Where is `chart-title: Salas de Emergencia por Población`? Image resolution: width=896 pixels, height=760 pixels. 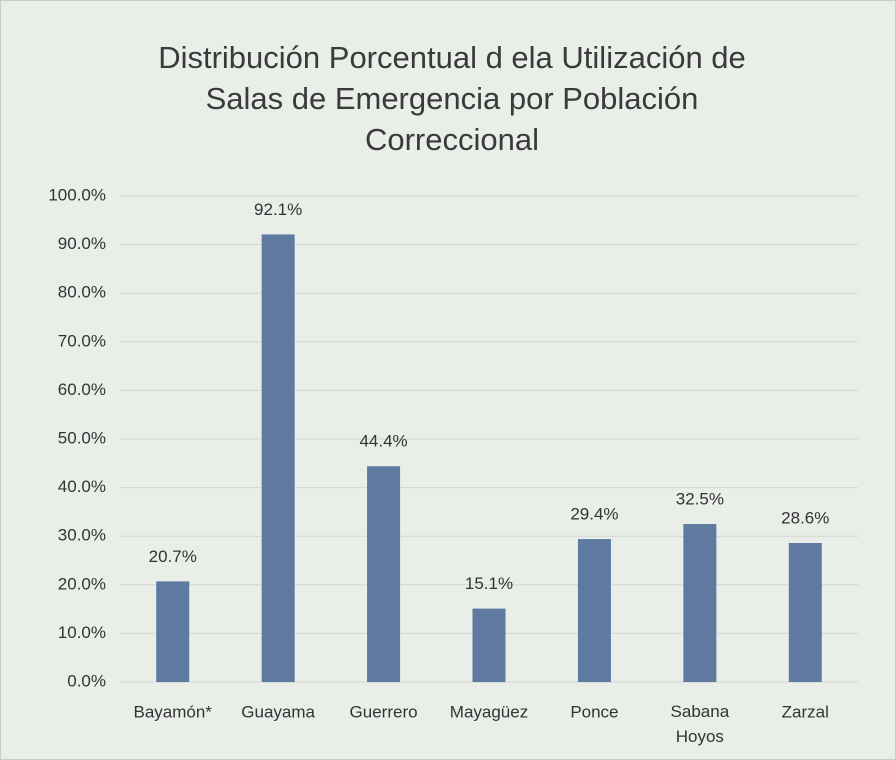
chart-title: Salas de Emergencia por Población is located at coordinates (452, 98).